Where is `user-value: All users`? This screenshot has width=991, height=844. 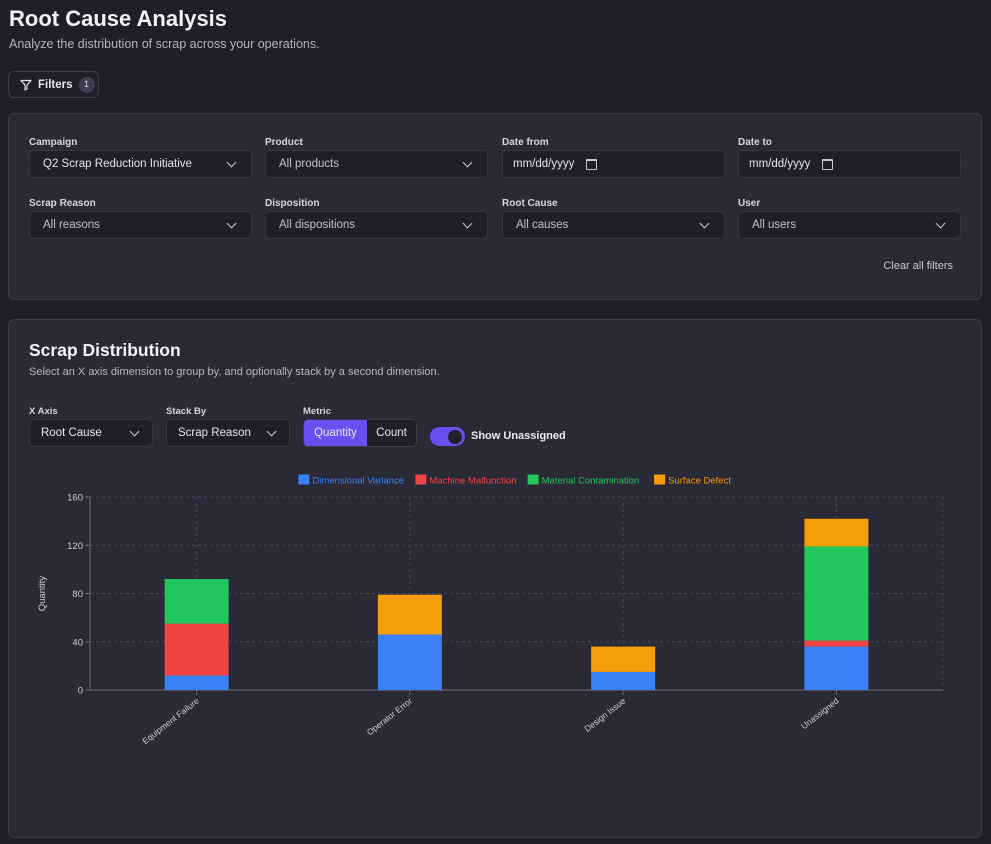 user-value: All users is located at coordinates (774, 225).